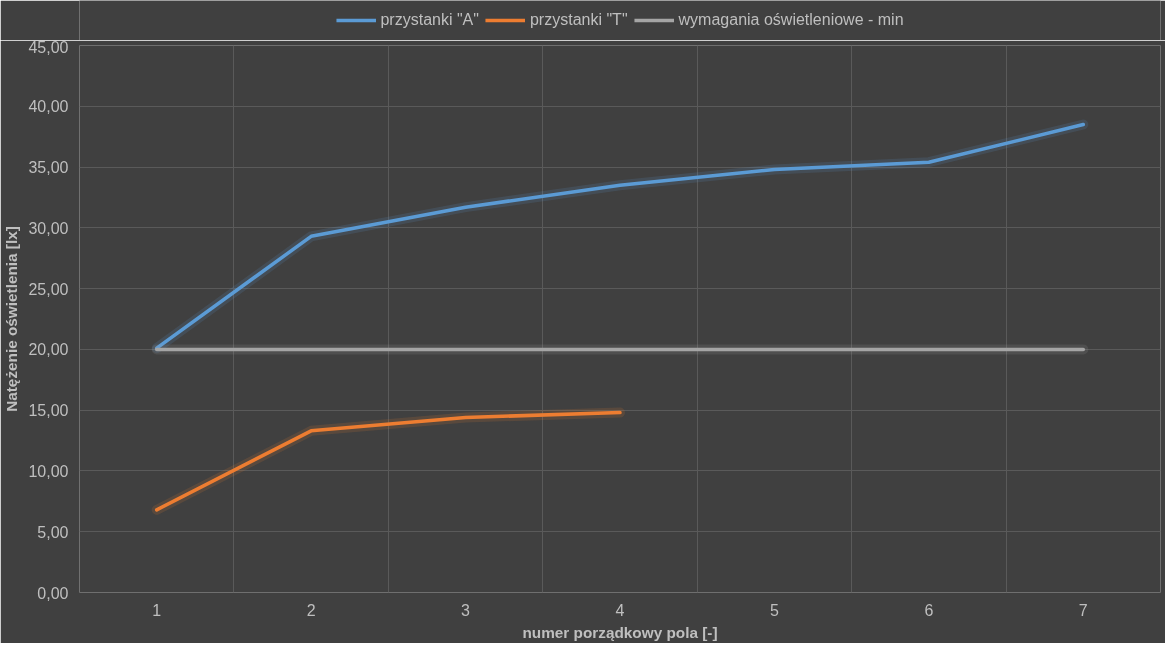 This screenshot has width=1169, height=647. What do you see at coordinates (48, 350) in the screenshot?
I see `y-tick-label: 20,00` at bounding box center [48, 350].